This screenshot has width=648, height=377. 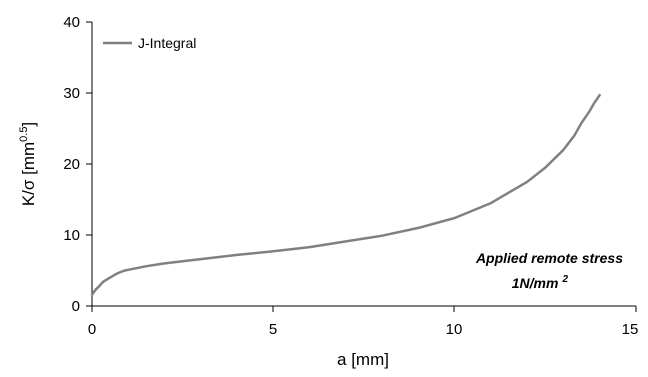 I want to click on y-axis-title-close: ], so click(x=28, y=124).